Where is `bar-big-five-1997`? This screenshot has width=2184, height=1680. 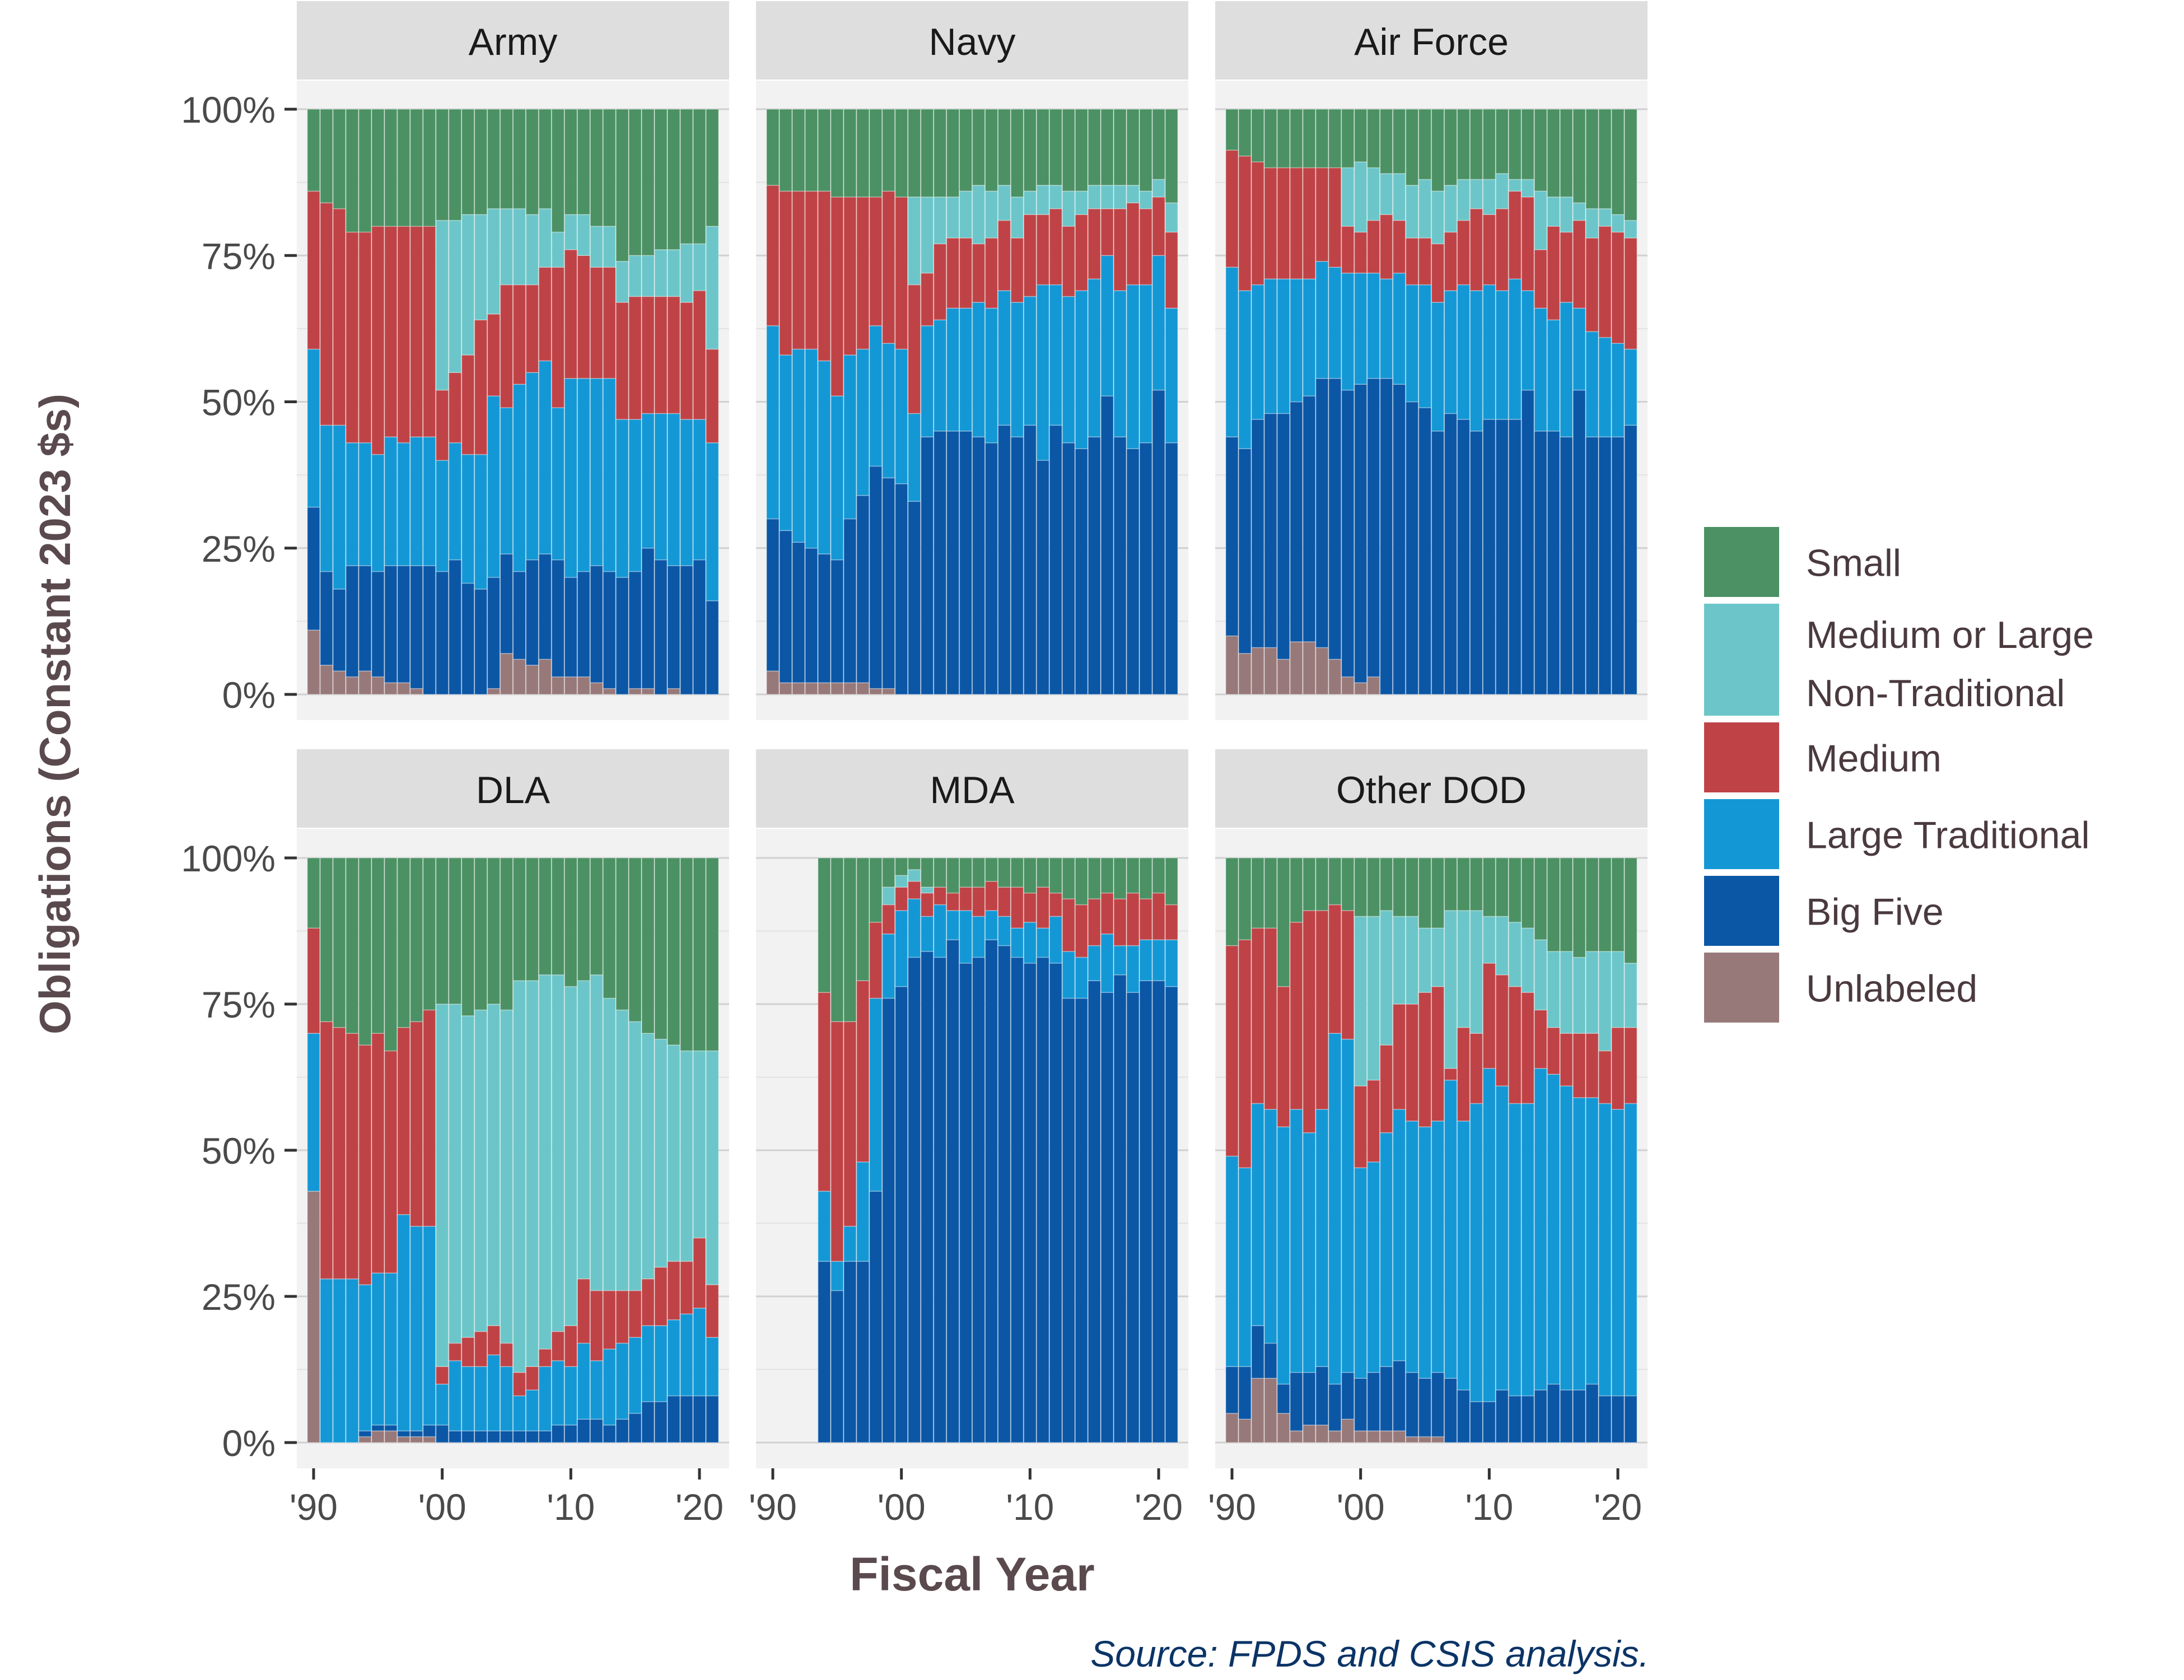
bar-big-five-1997 is located at coordinates (1322, 1396).